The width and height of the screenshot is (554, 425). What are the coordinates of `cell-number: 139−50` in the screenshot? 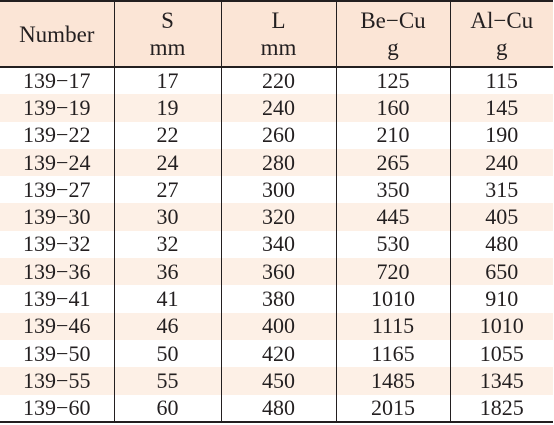 It's located at (57, 353).